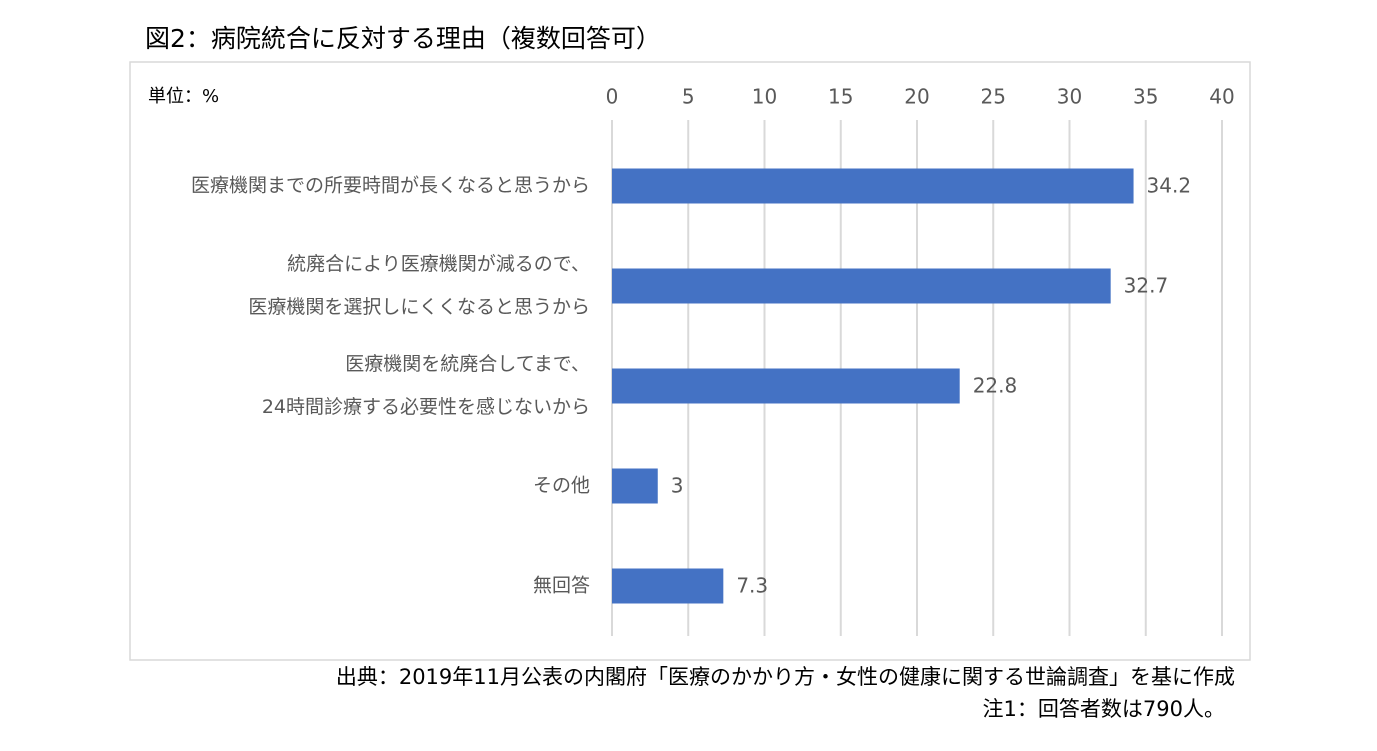 The width and height of the screenshot is (1377, 751). I want to click on y-tick-label: 医療機関を統廃合してまで、, so click(467, 364).